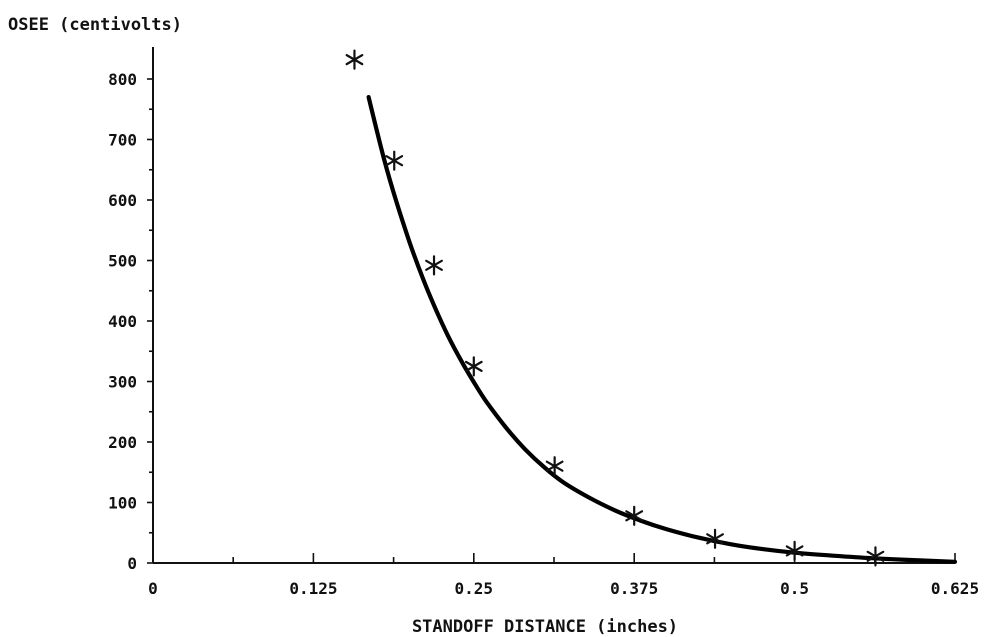 The image size is (990, 637). Describe the element at coordinates (122, 442) in the screenshot. I see `y-tick-label: 200` at that location.